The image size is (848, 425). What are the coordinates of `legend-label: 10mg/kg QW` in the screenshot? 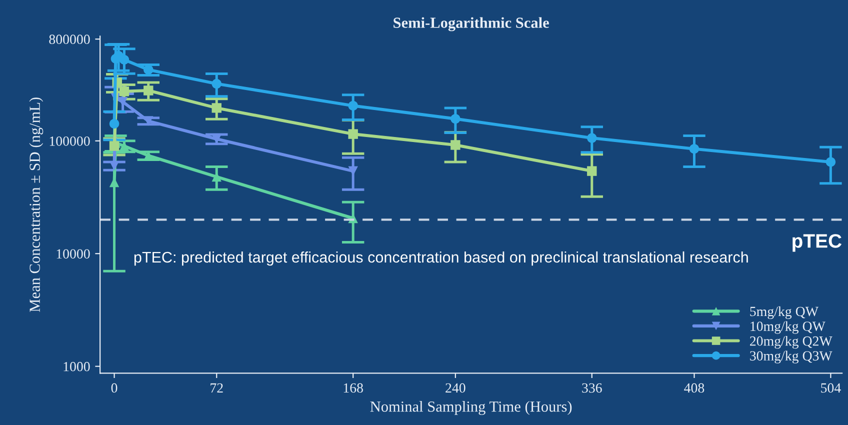 It's located at (788, 327).